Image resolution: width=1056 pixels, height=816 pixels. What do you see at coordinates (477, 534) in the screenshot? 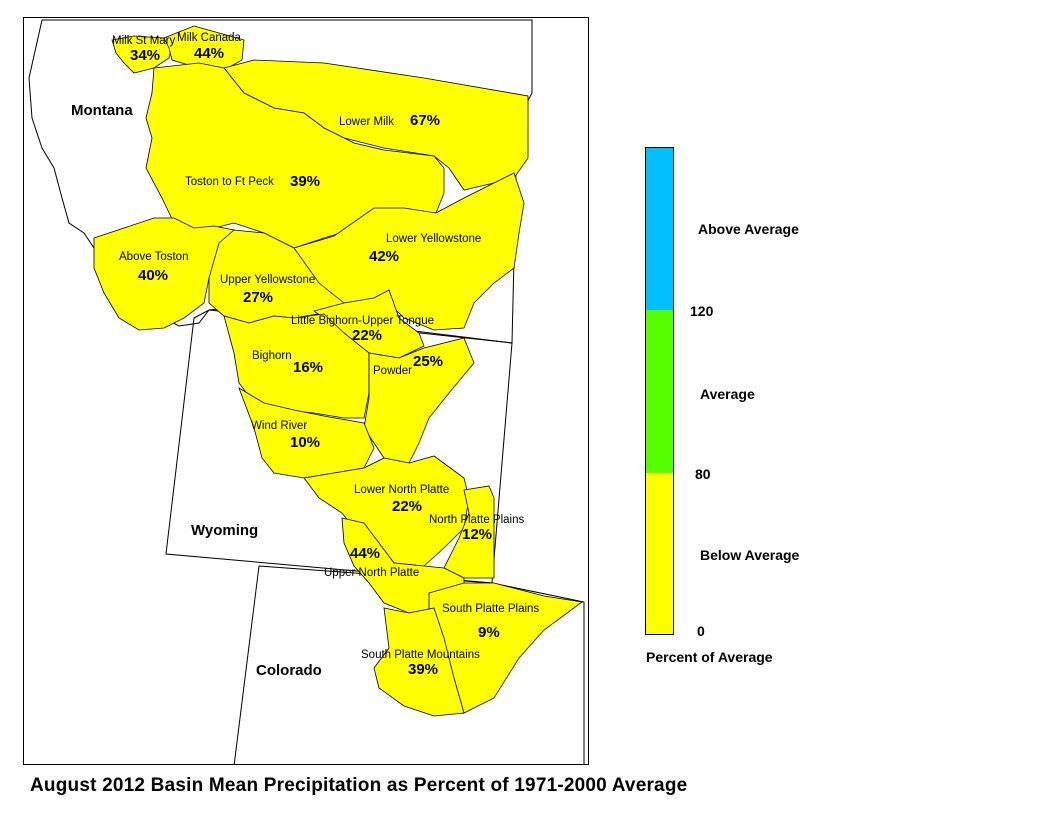
I see `basin-pct-north-platte-plains: 12%` at bounding box center [477, 534].